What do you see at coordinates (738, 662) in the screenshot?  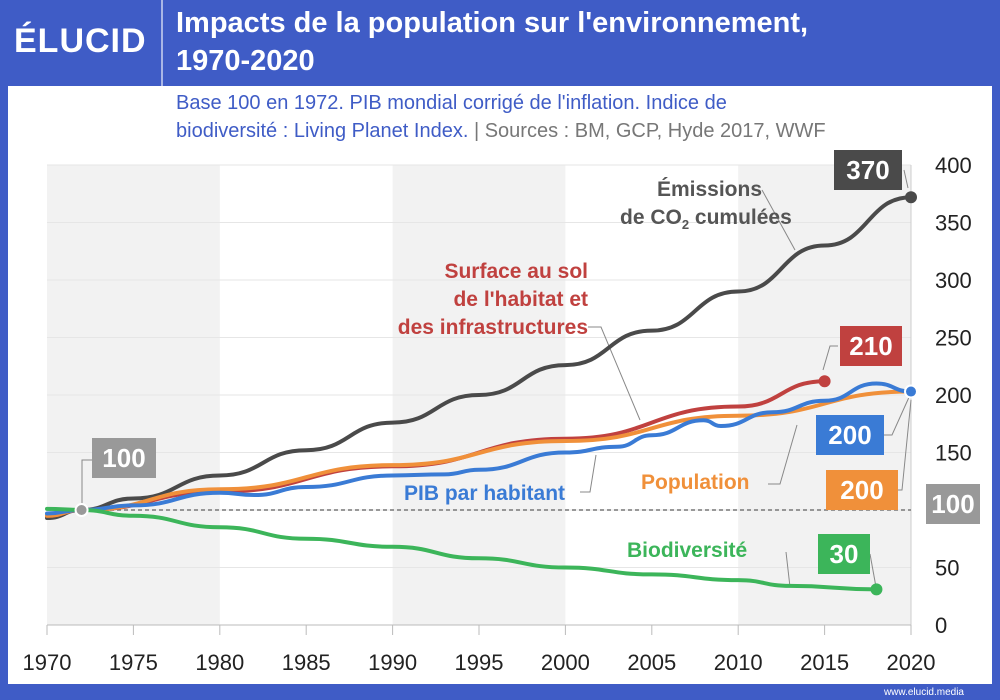 I see `x-tick-label: 2010` at bounding box center [738, 662].